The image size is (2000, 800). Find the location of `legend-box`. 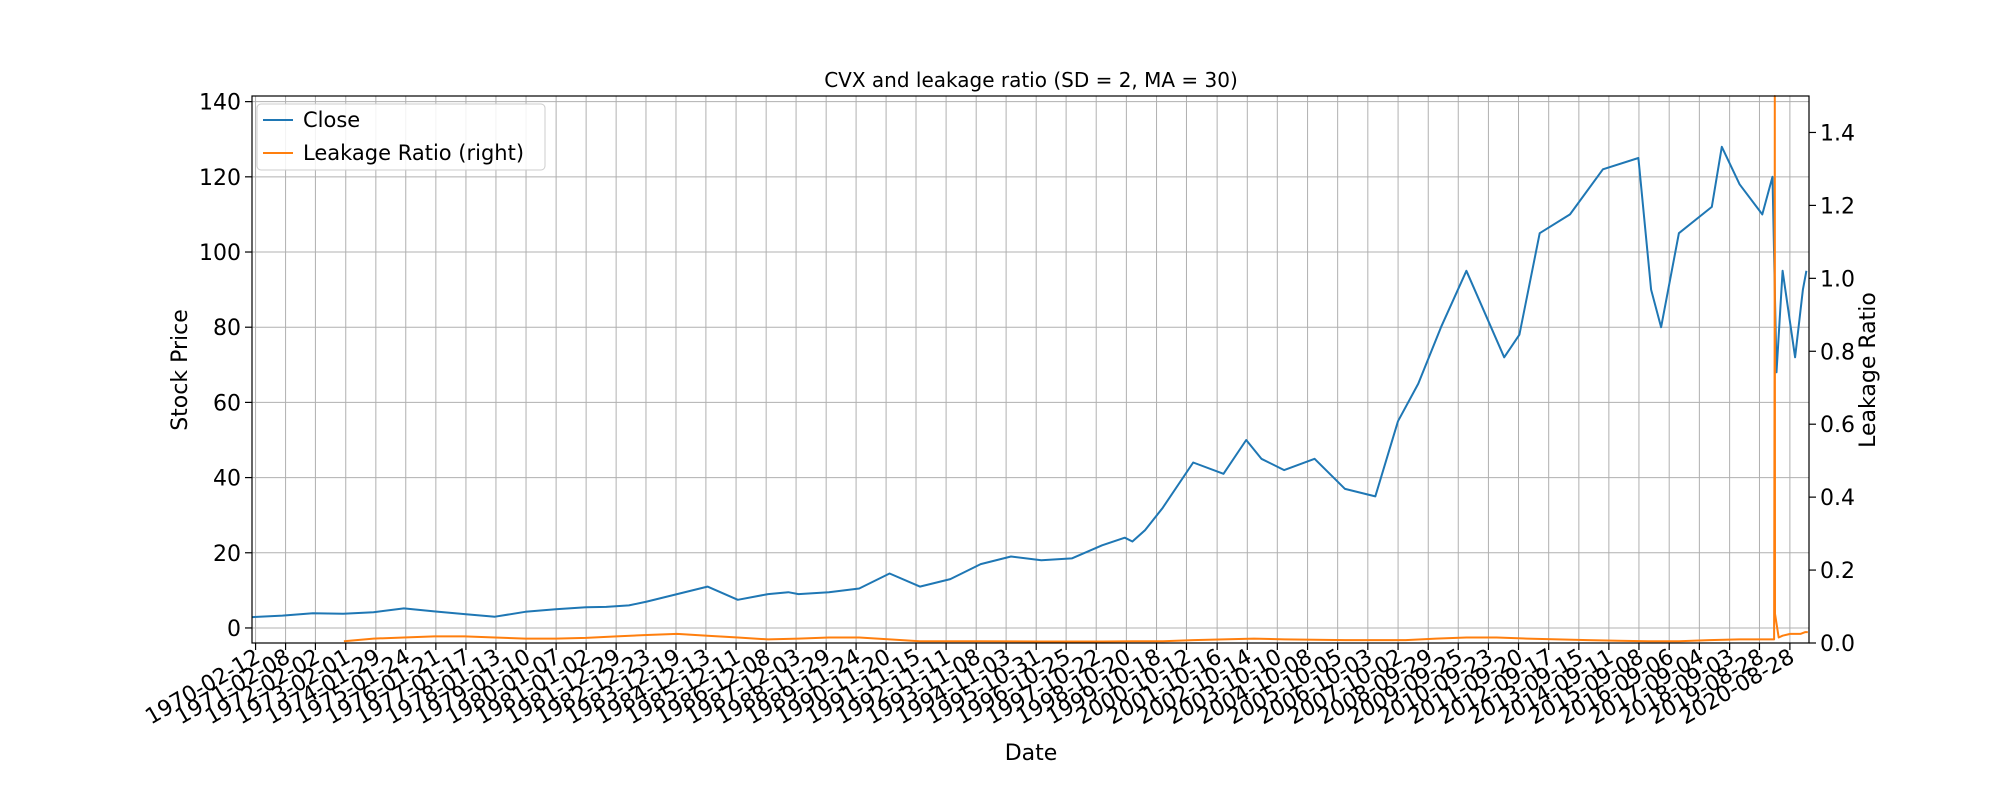

legend-box is located at coordinates (401, 137).